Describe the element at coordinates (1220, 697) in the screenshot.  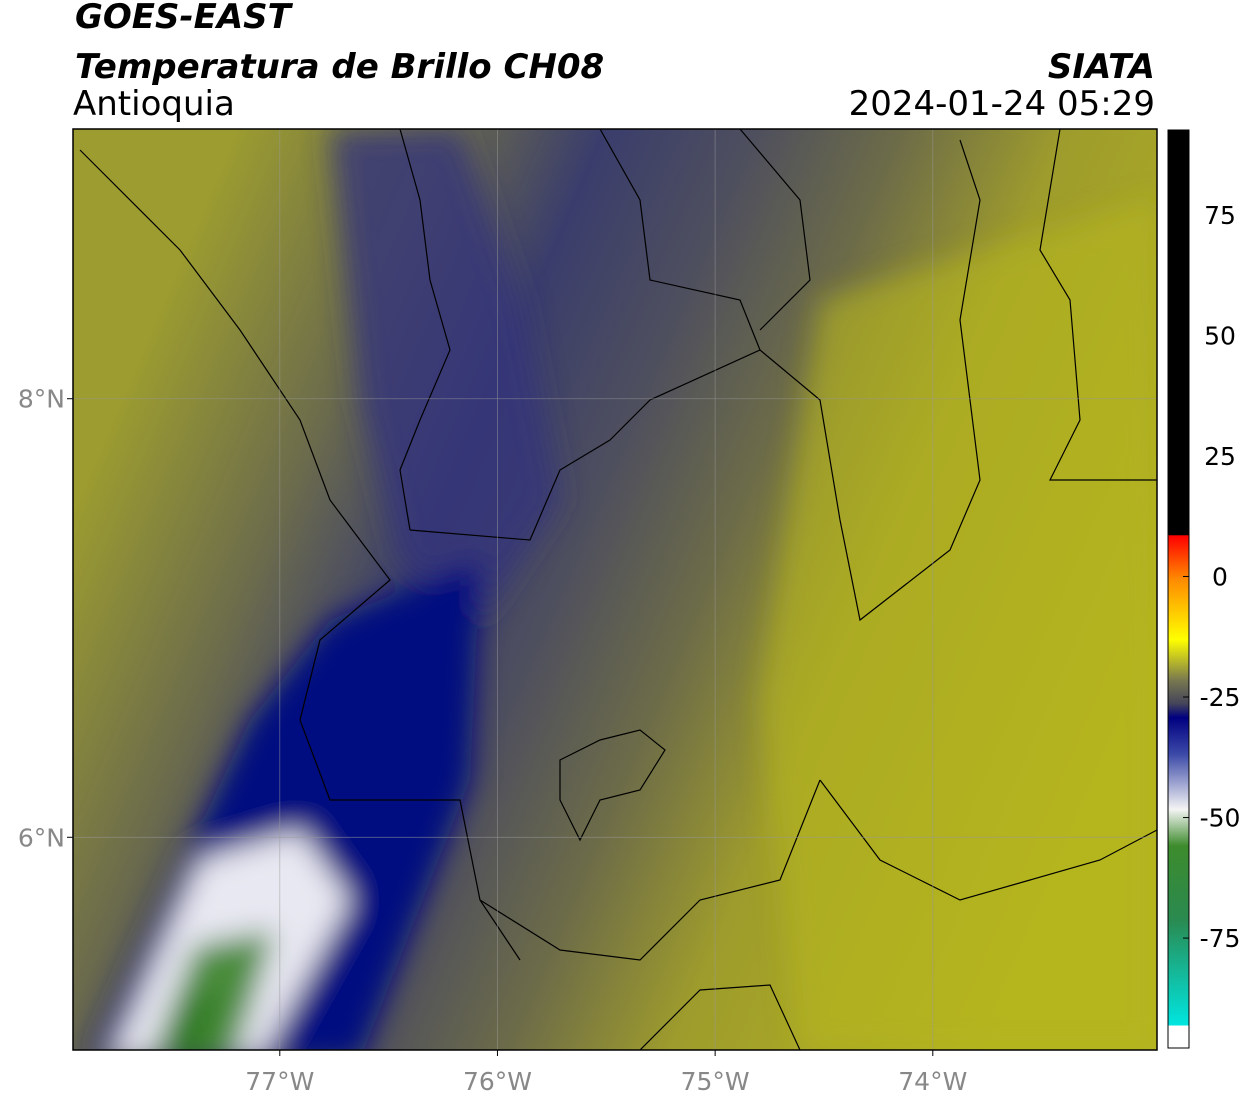
I see `colorbar-tick-label: -25` at that location.